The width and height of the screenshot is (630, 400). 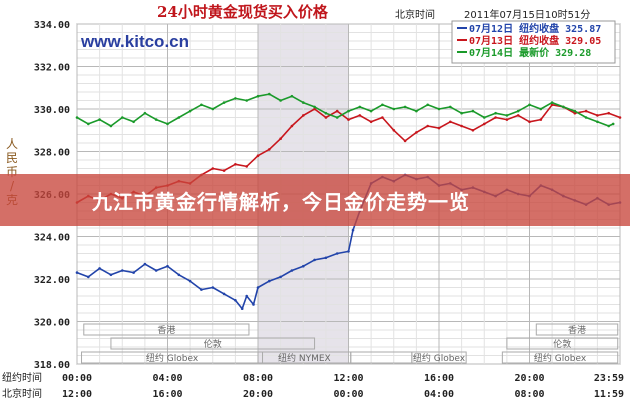 What do you see at coordinates (415, 14) in the screenshot?
I see `beijing-time-label: 北京时间` at bounding box center [415, 14].